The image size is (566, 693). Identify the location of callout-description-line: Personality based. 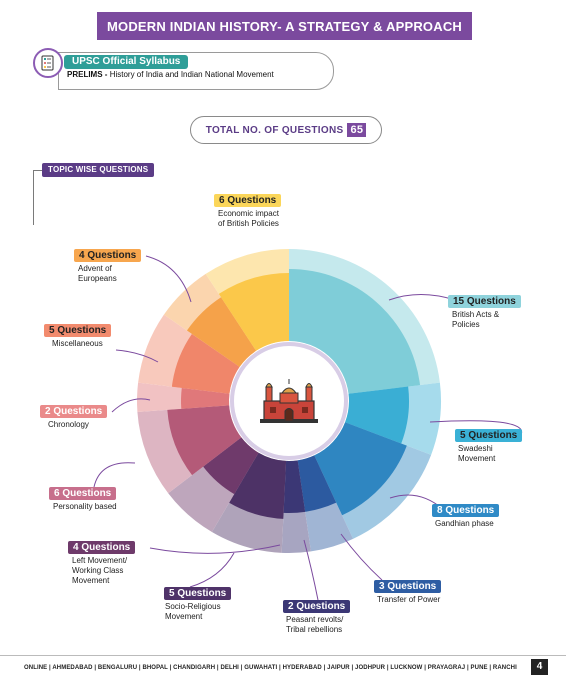
(85, 506).